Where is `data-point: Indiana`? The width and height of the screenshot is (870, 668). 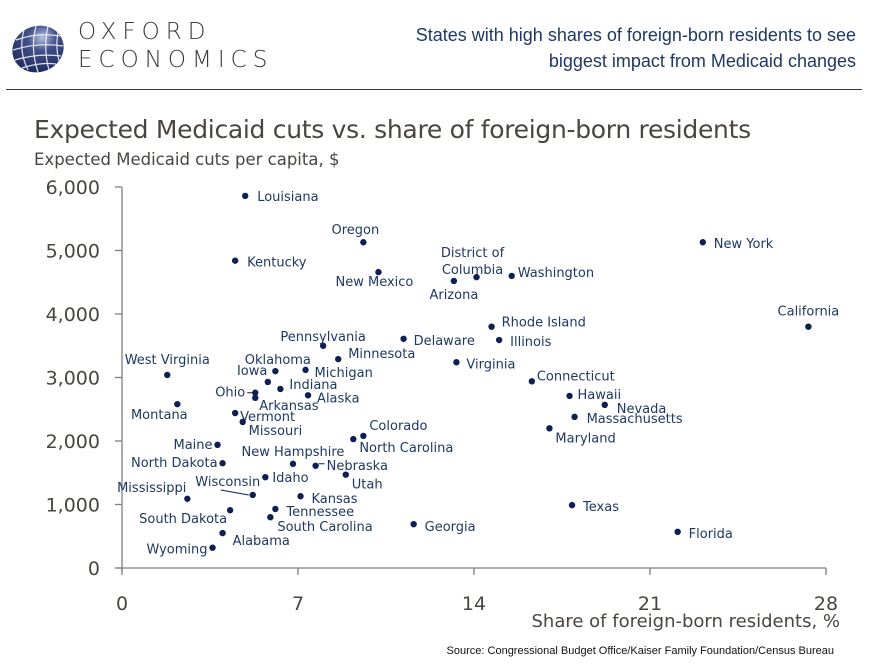
data-point: Indiana is located at coordinates (307, 385).